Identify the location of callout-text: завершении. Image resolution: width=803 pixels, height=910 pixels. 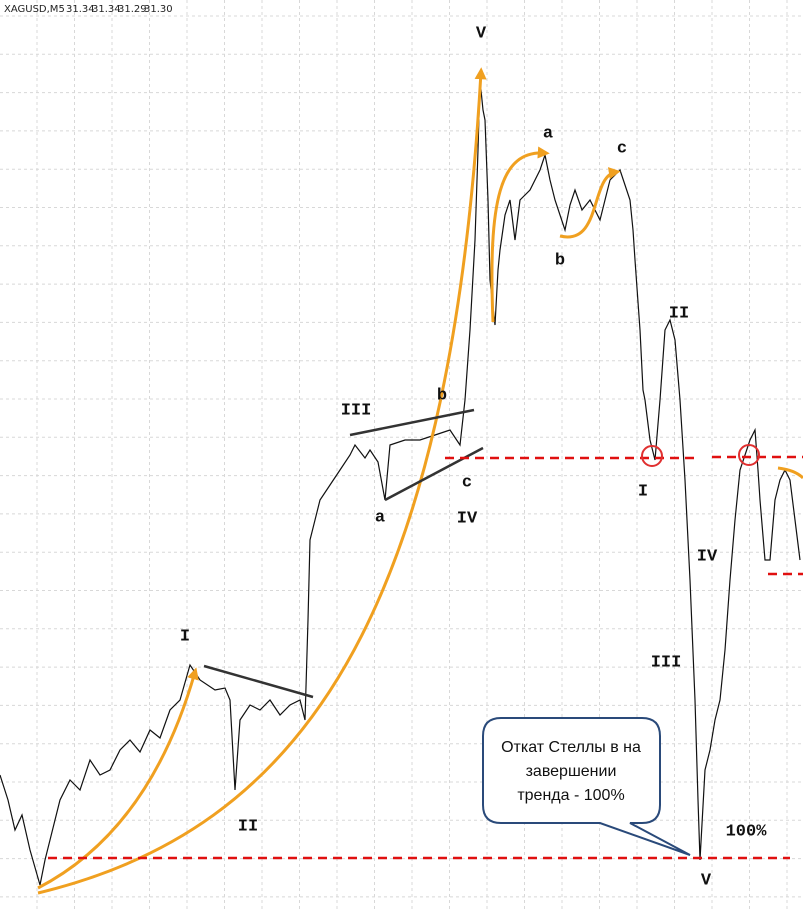
(571, 771).